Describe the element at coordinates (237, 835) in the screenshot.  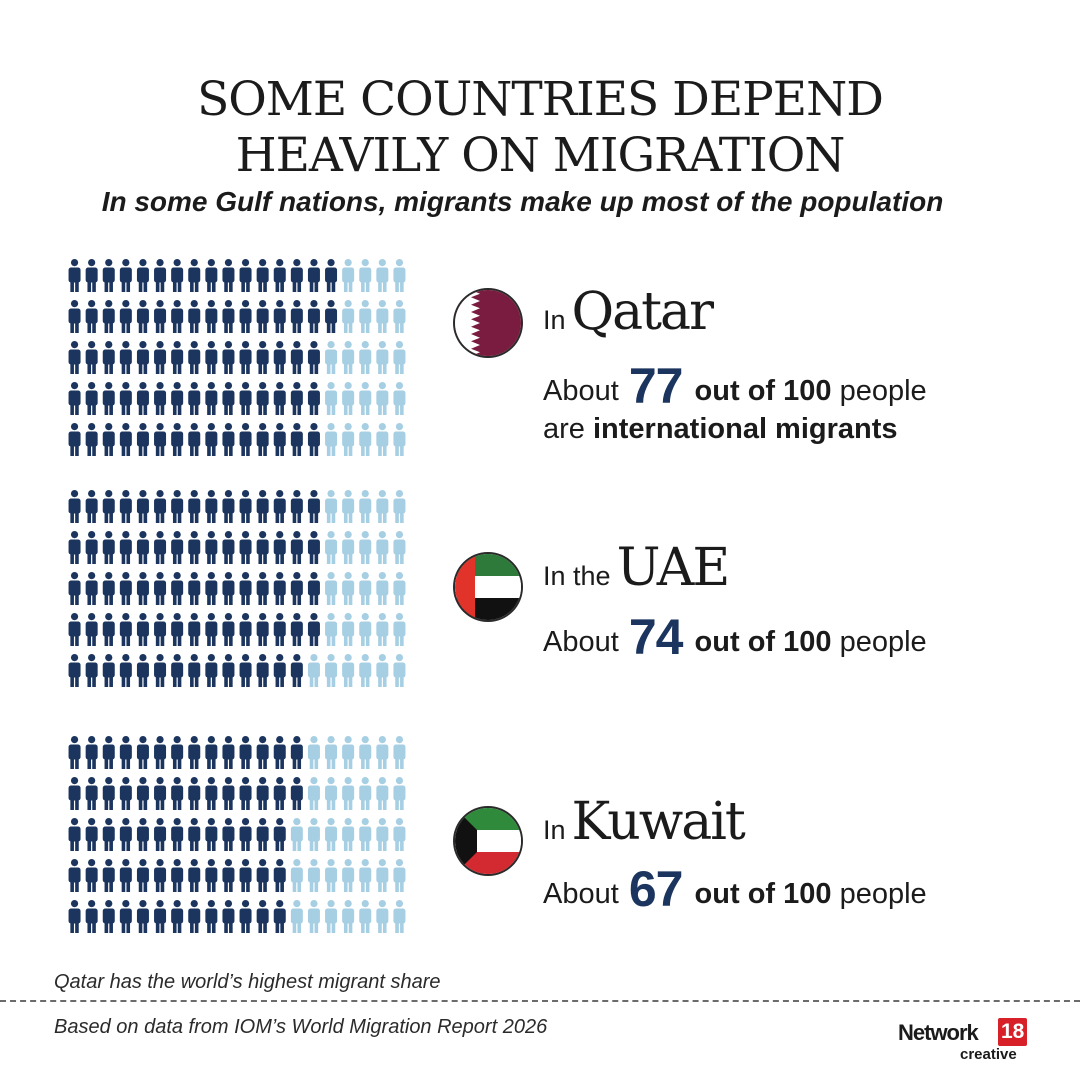
I see `waffle-chart-kuwait` at that location.